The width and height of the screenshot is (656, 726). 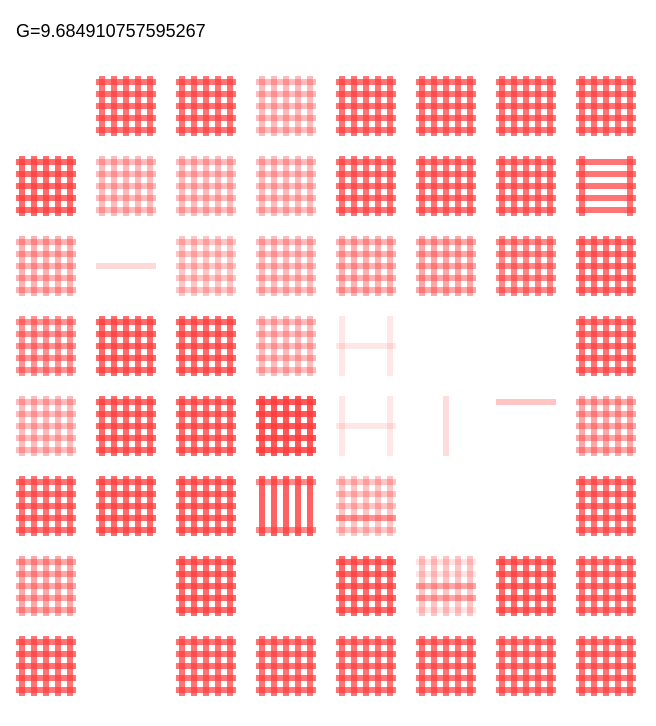 I want to click on pattern-tile-r5-c1, so click(x=46, y=426).